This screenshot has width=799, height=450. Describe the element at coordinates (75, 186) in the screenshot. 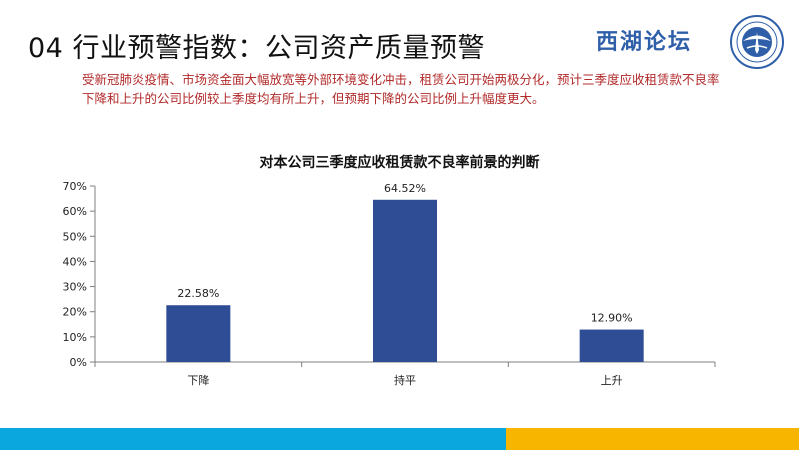

I see `y-tick-label: 70%` at that location.